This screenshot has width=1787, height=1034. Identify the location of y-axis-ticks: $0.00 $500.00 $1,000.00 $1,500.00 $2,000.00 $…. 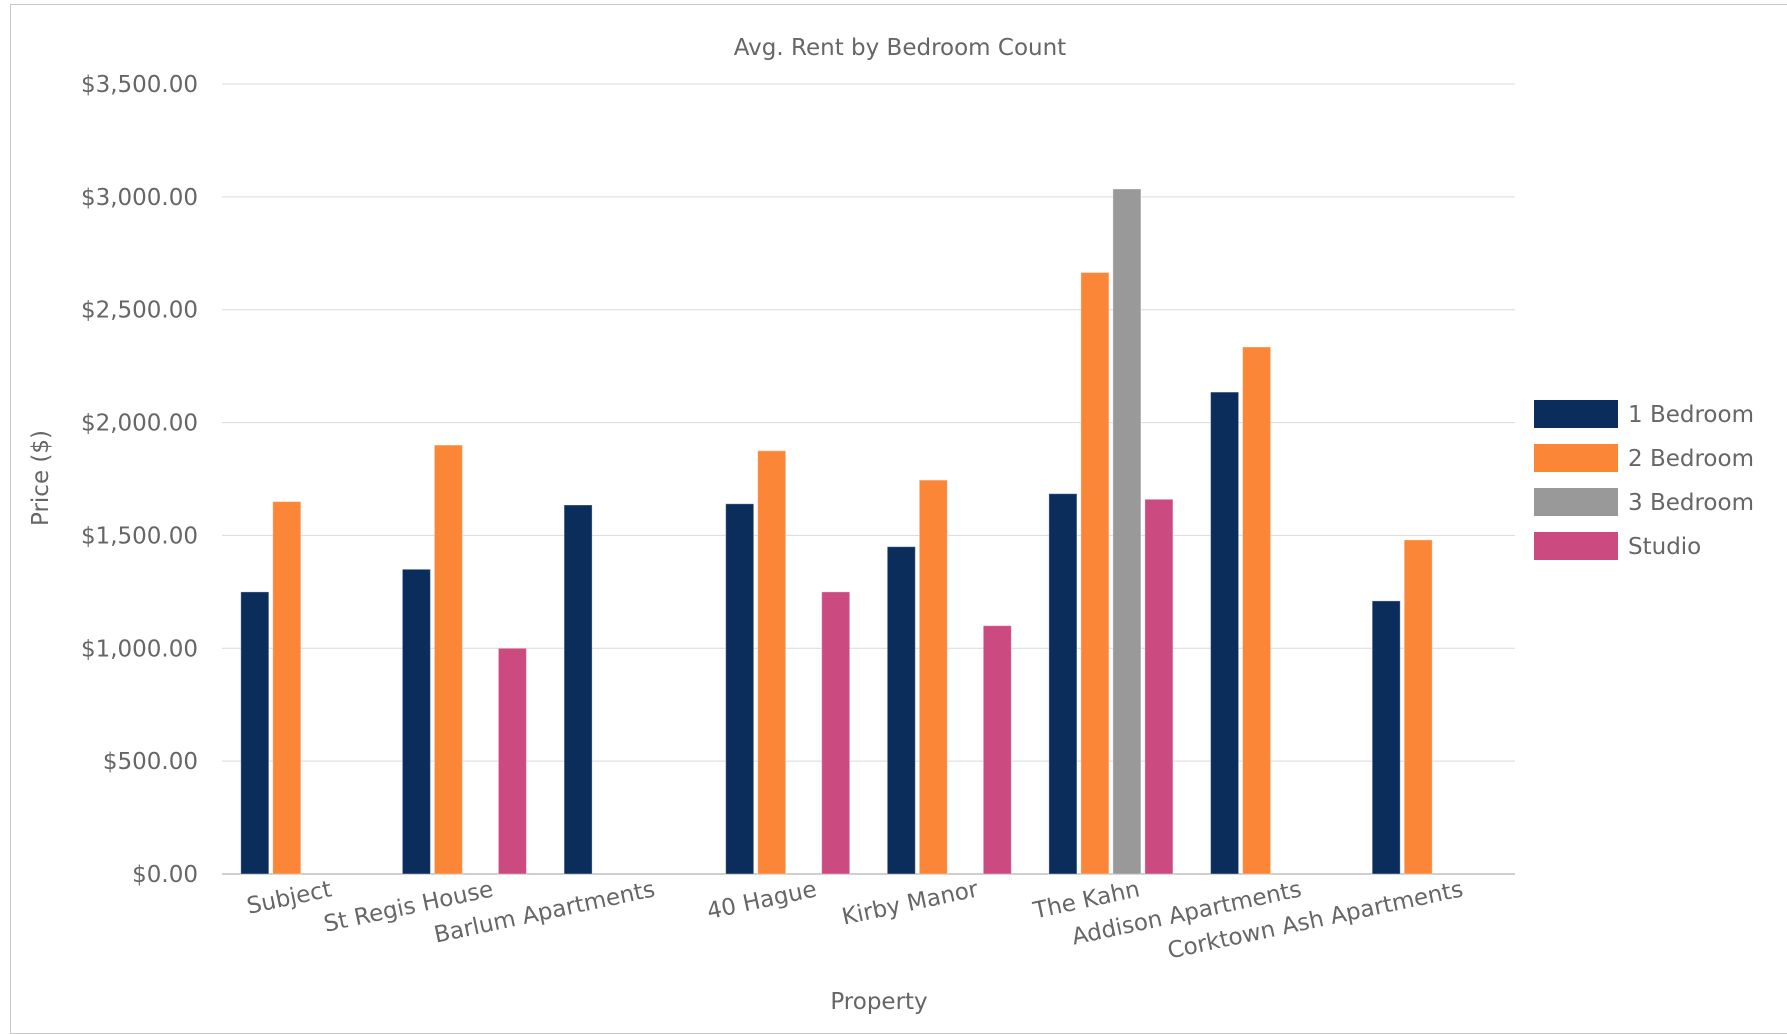
(139, 480).